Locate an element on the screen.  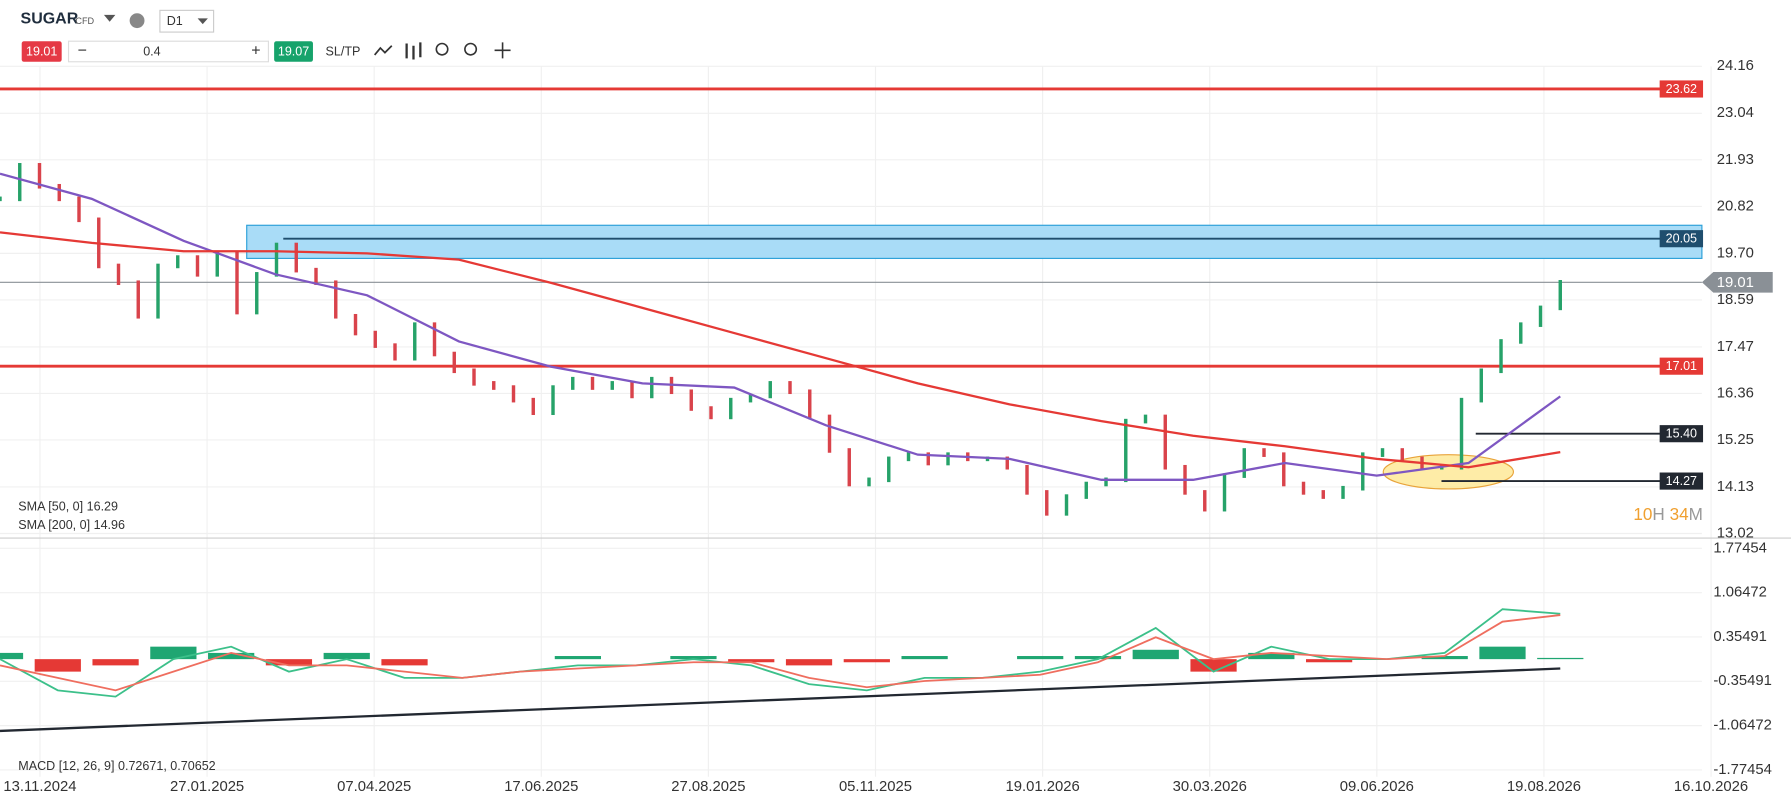
timer-hours: 10 is located at coordinates (1642, 514).